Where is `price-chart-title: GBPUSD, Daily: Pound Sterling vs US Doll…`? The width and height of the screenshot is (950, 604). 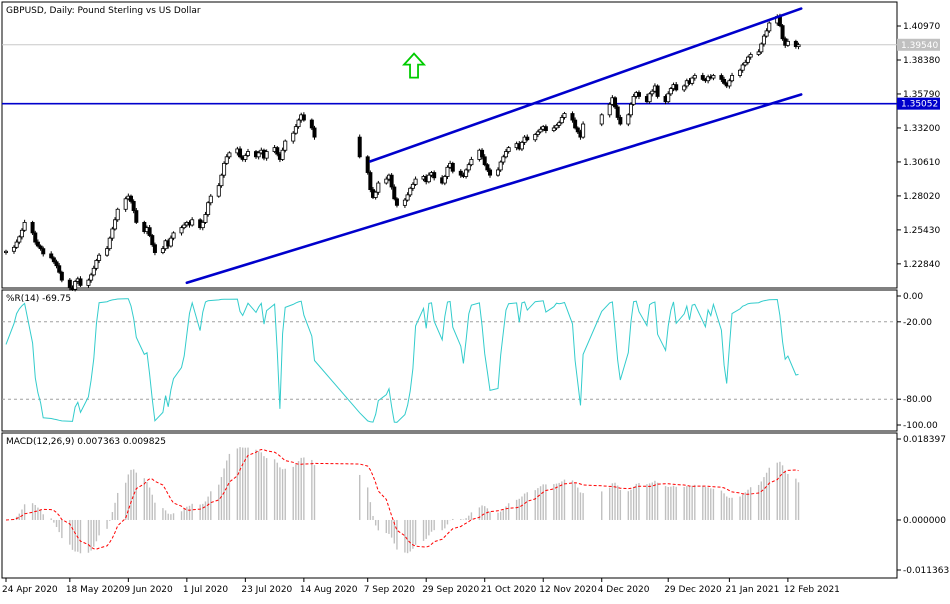 price-chart-title: GBPUSD, Daily: Pound Sterling vs US Doll… is located at coordinates (103, 11).